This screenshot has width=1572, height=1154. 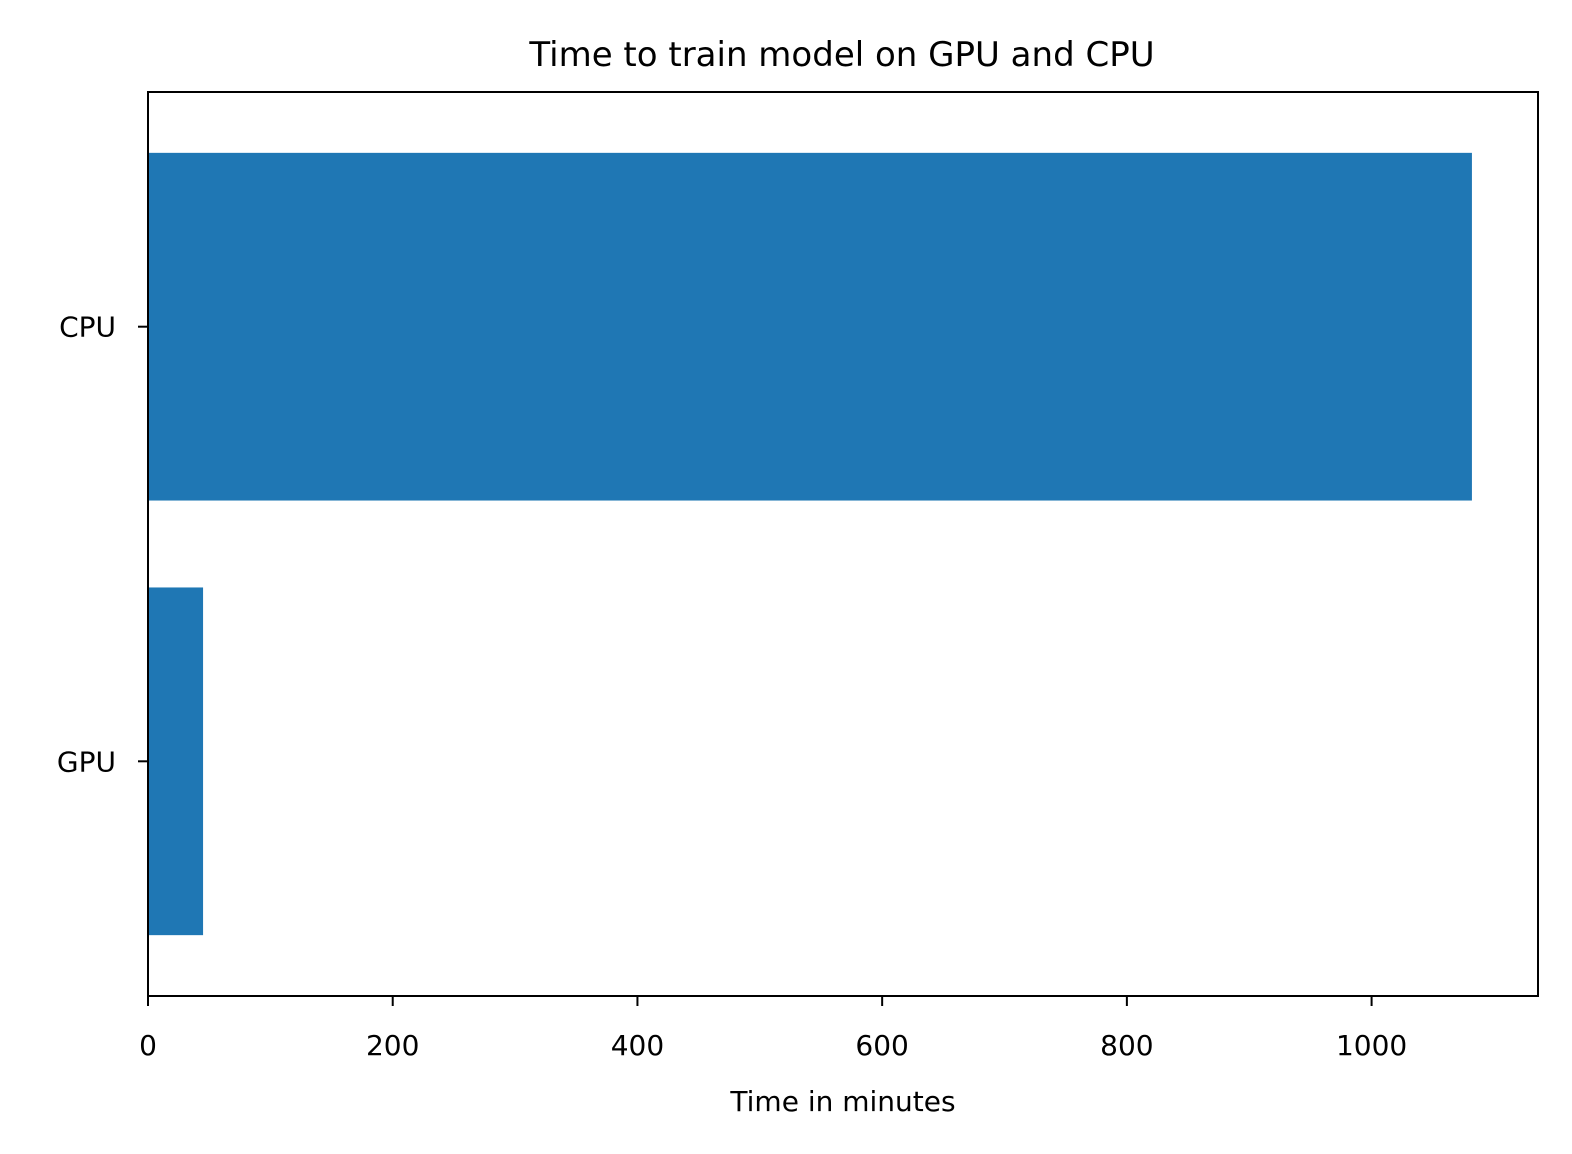 What do you see at coordinates (86, 761) in the screenshot?
I see `y-tick-label-gpu: GPU` at bounding box center [86, 761].